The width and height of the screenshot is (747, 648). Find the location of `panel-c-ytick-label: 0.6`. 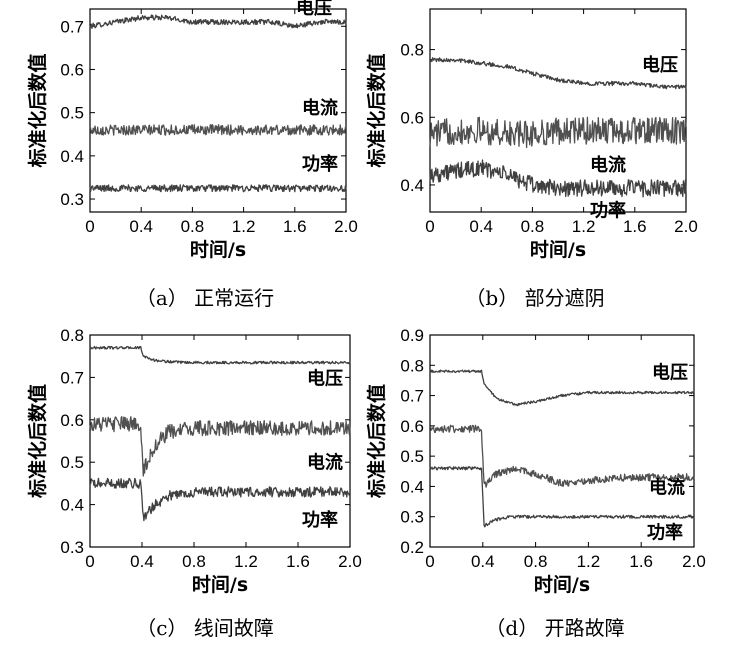

panel-c-ytick-label: 0.6 is located at coordinates (72, 420).